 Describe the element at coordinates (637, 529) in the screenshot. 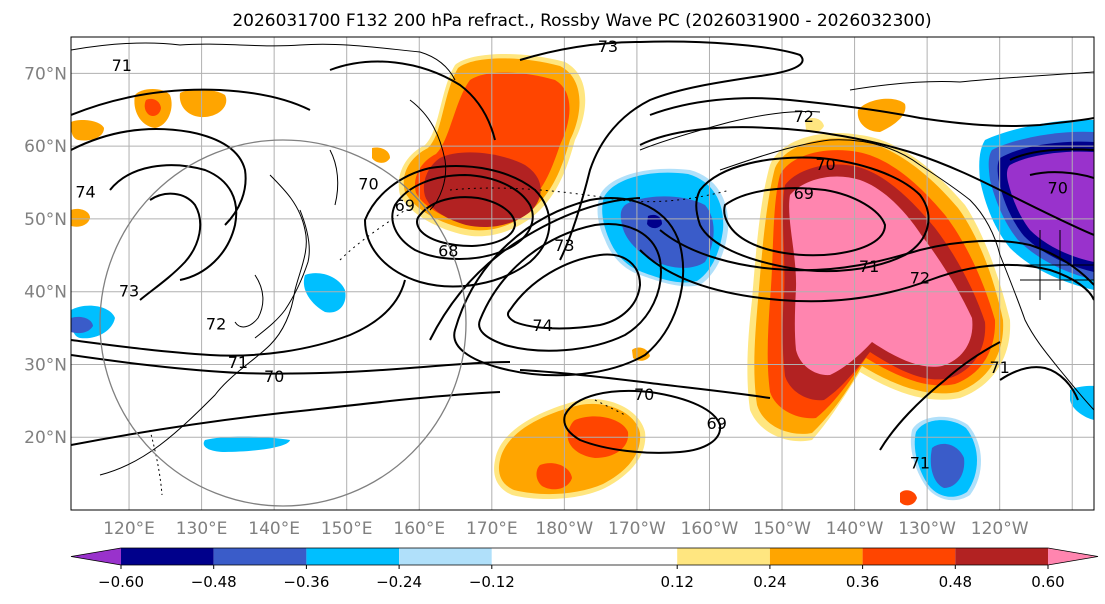

I see `x-tick-label: 170°W` at that location.